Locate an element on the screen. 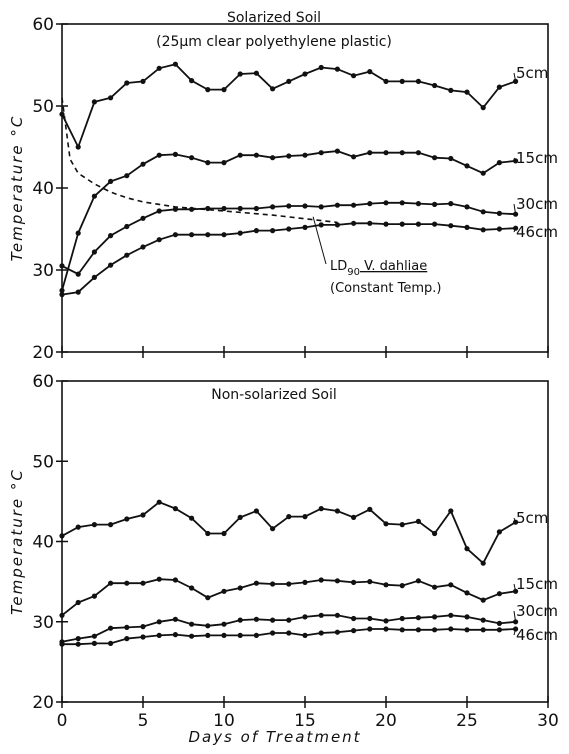 The image size is (569, 754). series-line-46cm is located at coordinates (288, 259).